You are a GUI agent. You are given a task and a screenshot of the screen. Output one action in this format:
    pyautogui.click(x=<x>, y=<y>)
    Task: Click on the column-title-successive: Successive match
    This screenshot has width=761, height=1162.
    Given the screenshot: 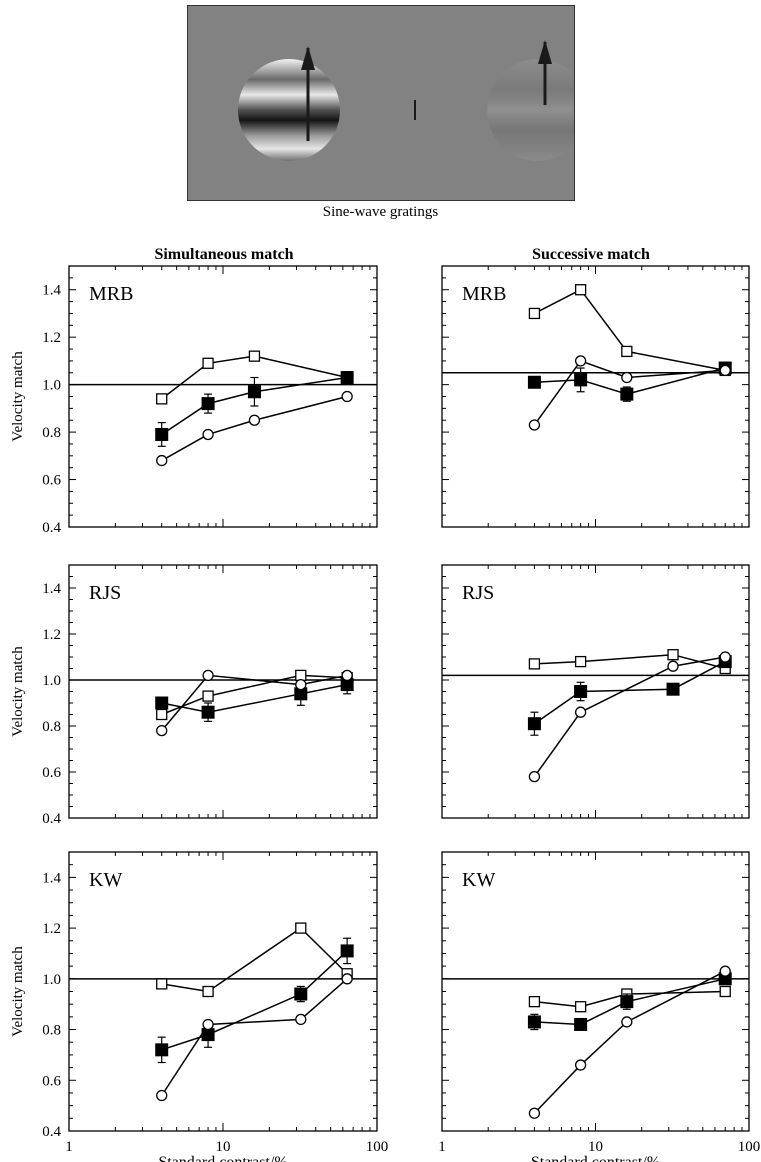 What is the action you would take?
    pyautogui.click(x=591, y=254)
    